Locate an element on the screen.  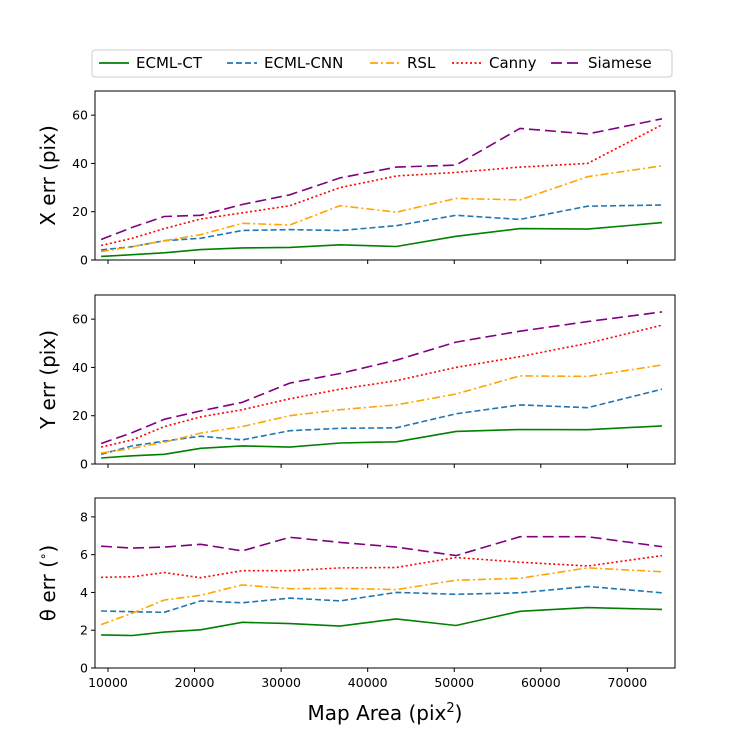
y-tick-label: 2 is located at coordinates (84, 630).